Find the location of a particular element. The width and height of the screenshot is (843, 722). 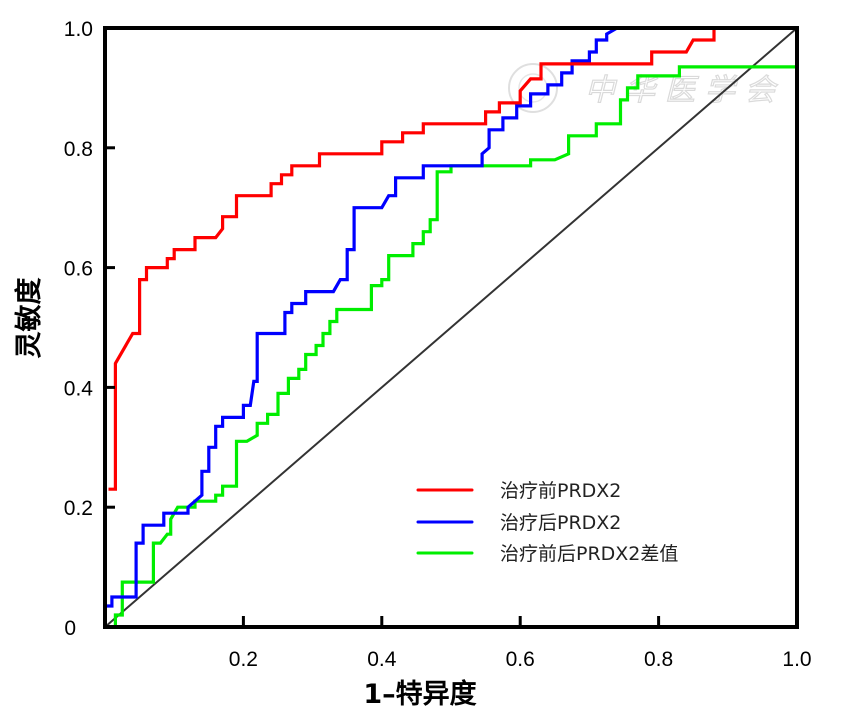

y-tick-label: 0 is located at coordinates (70, 628).